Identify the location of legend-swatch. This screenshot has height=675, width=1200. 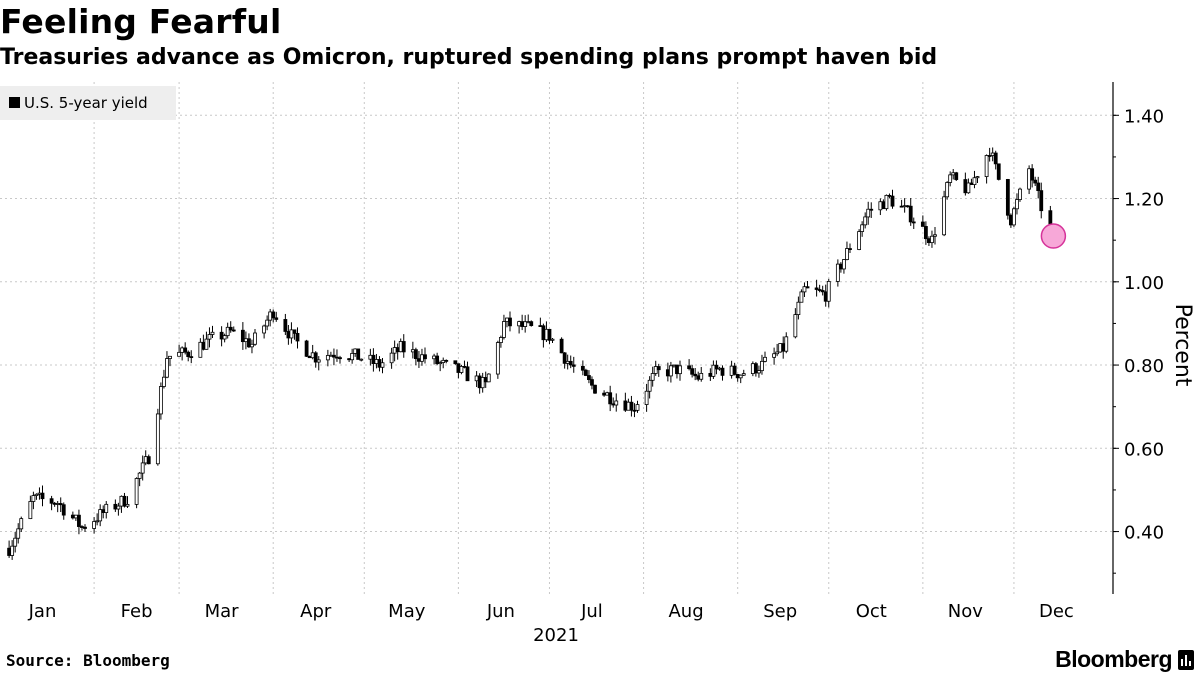
(14, 102).